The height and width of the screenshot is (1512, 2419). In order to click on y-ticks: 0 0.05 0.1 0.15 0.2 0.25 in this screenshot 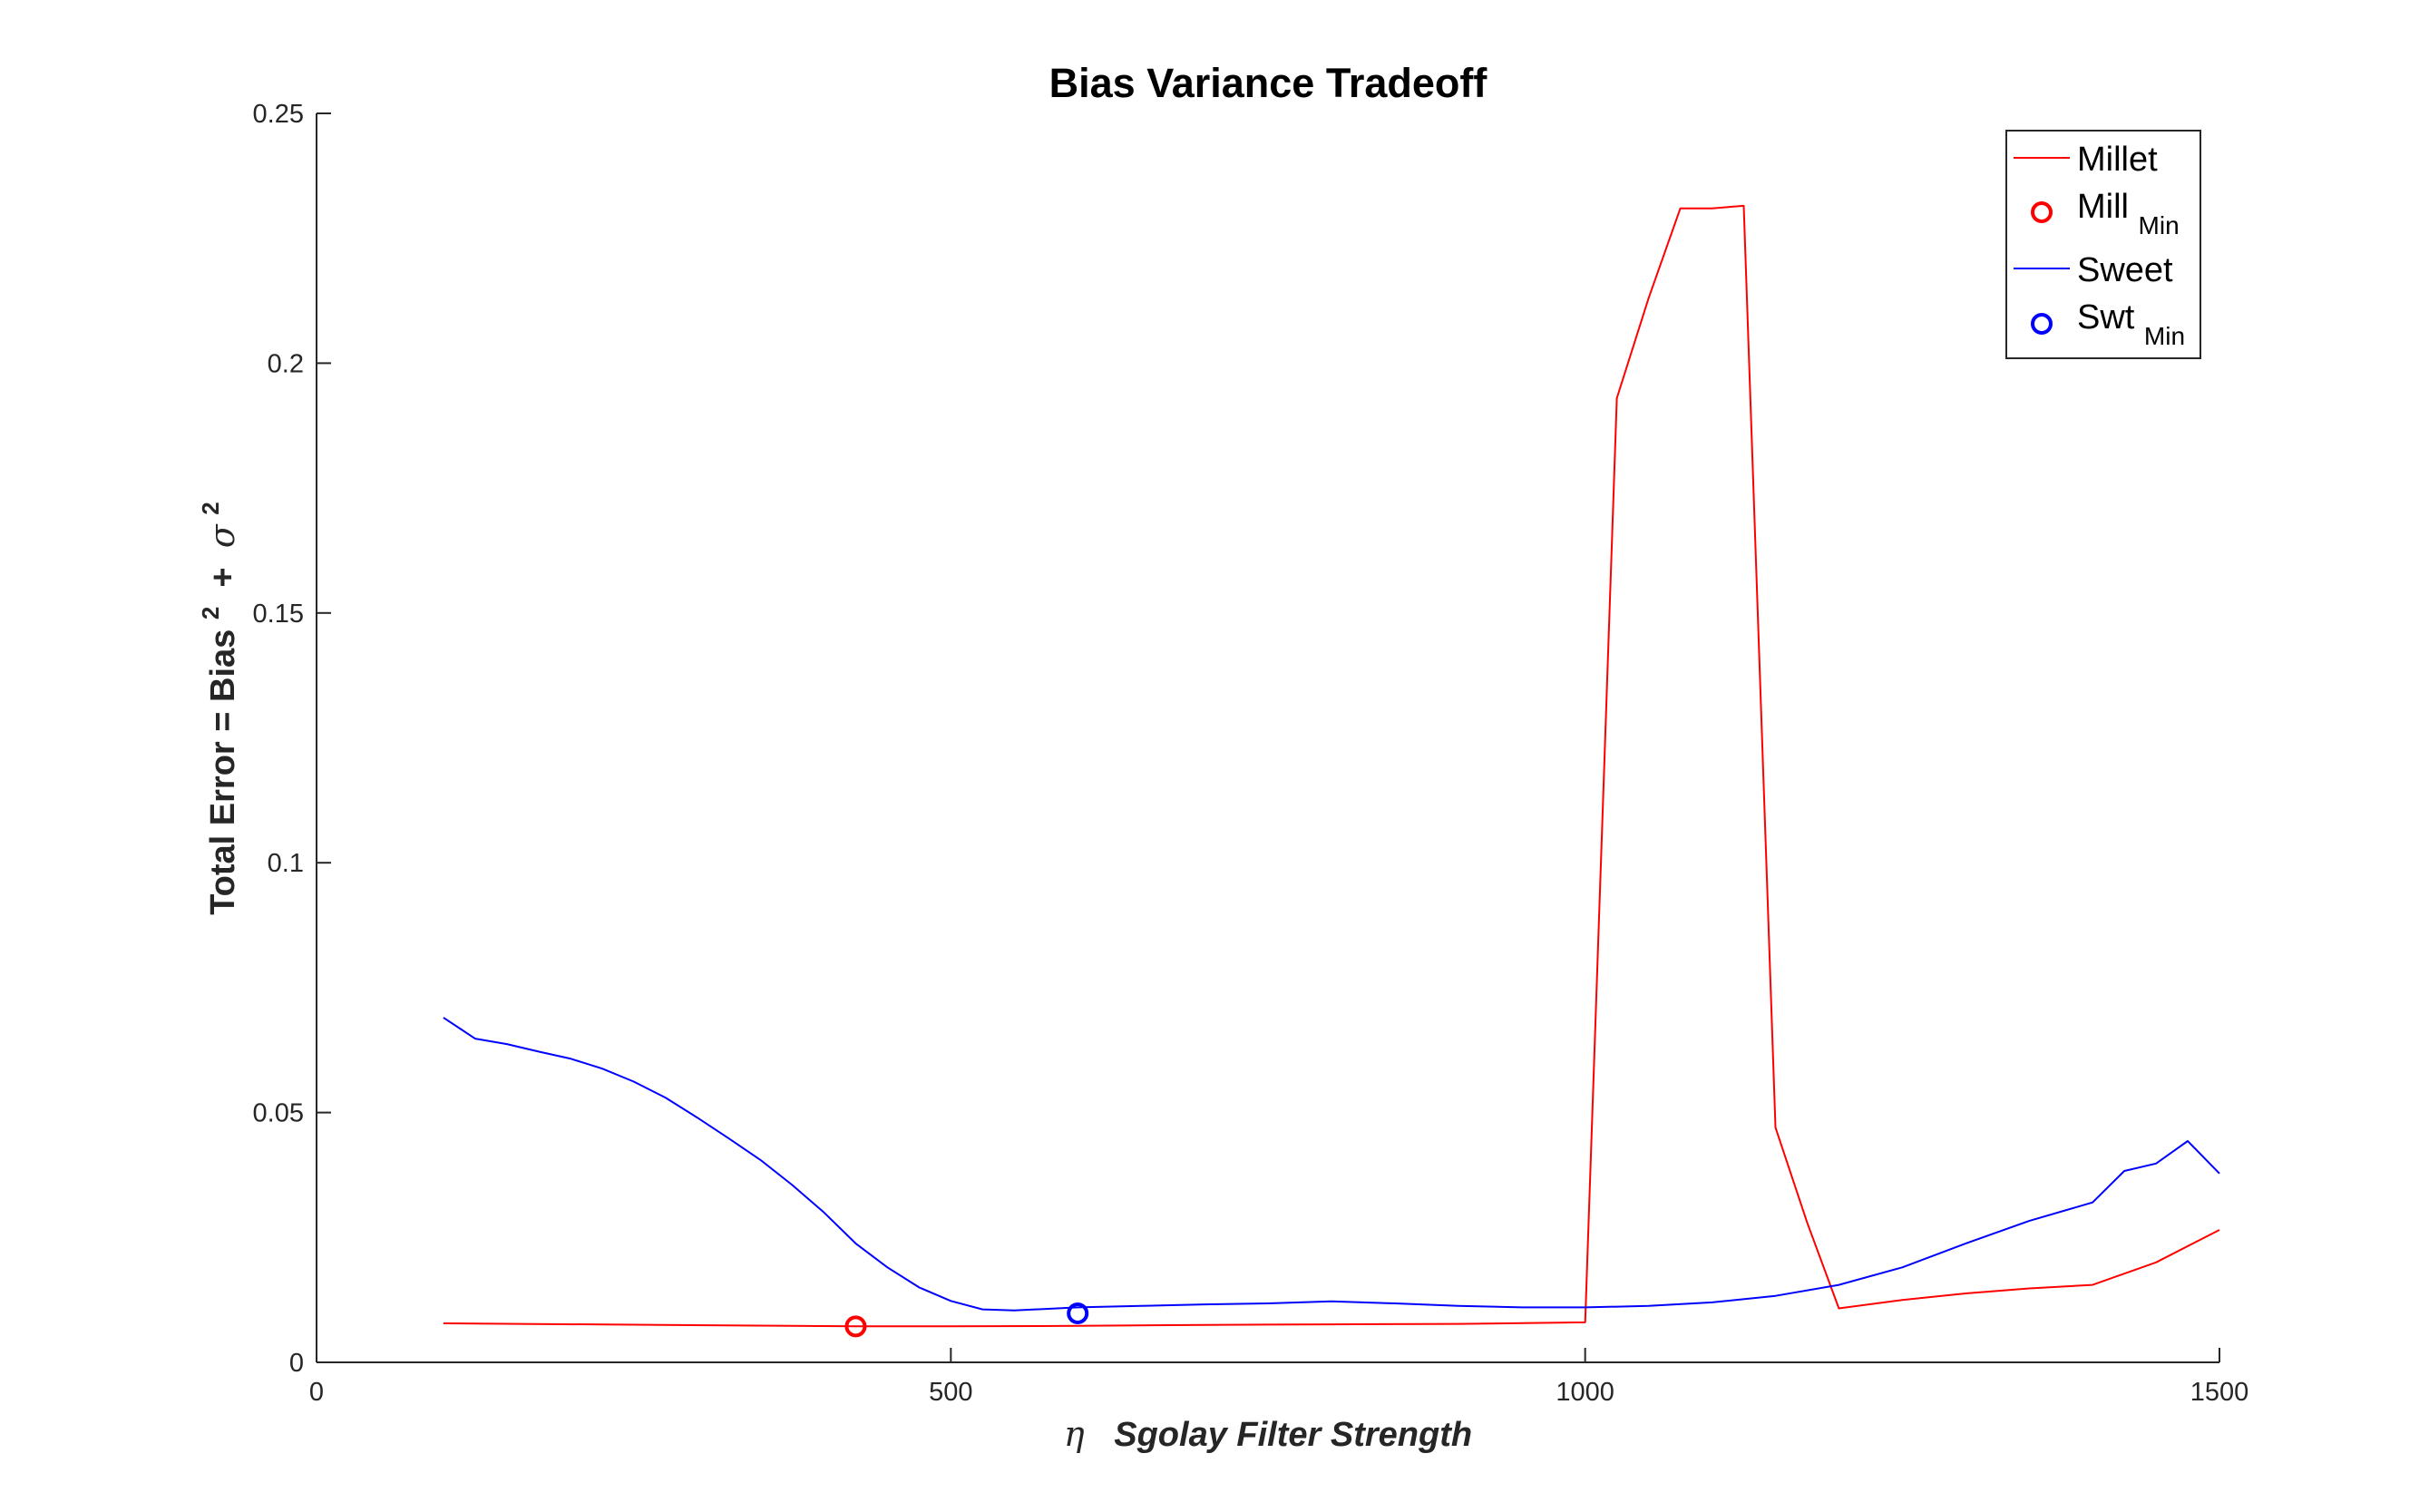, I will do `click(292, 739)`.